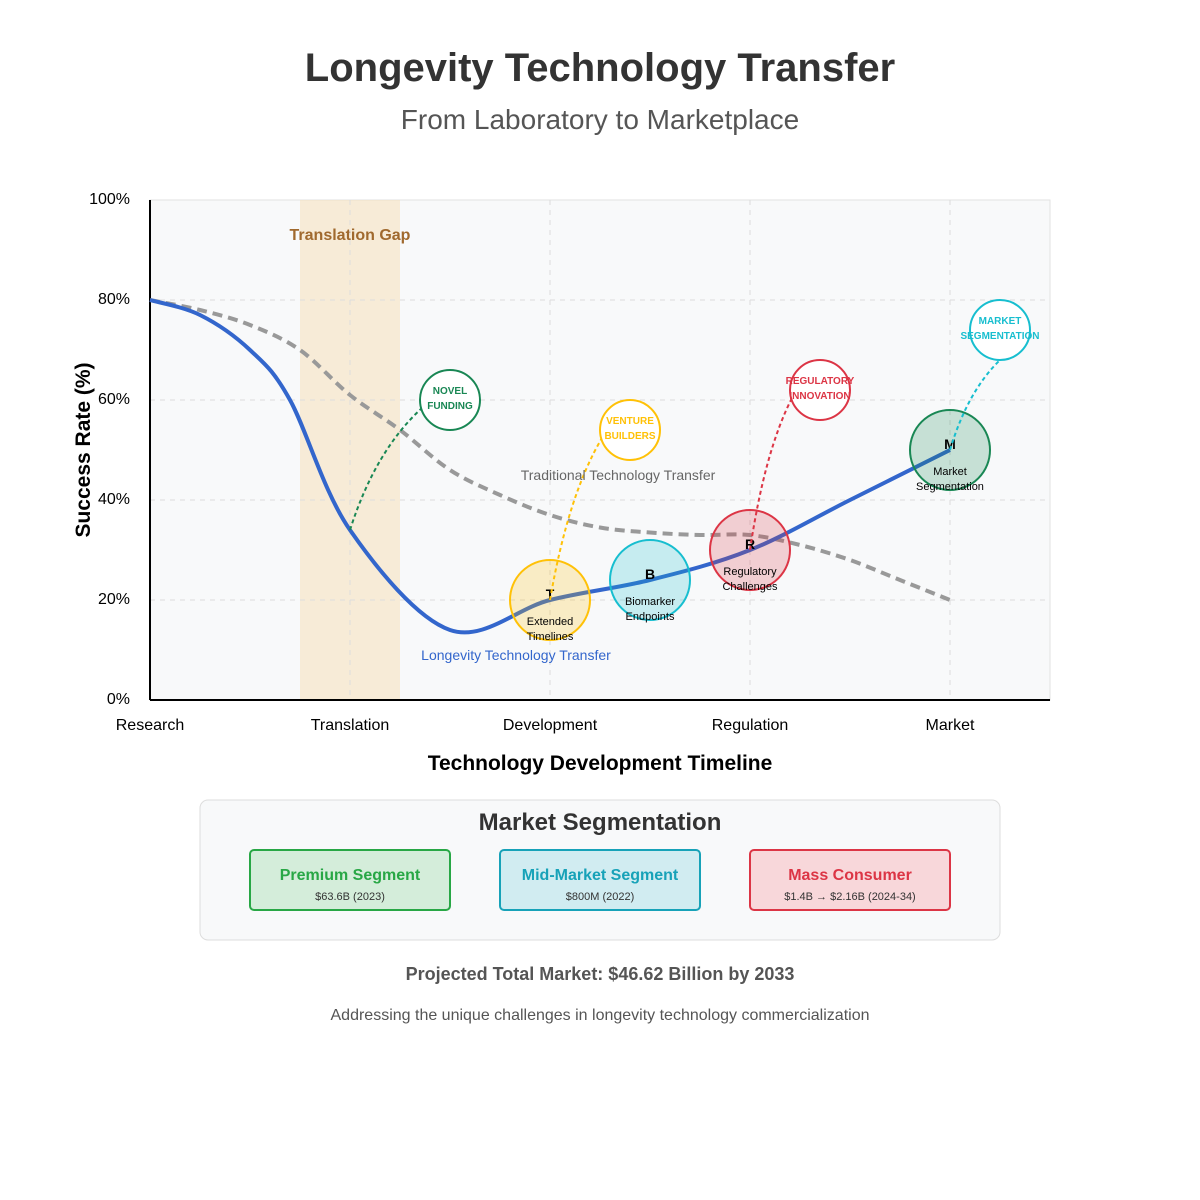  Describe the element at coordinates (114, 599) in the screenshot. I see `y-tick-label: 20%` at that location.